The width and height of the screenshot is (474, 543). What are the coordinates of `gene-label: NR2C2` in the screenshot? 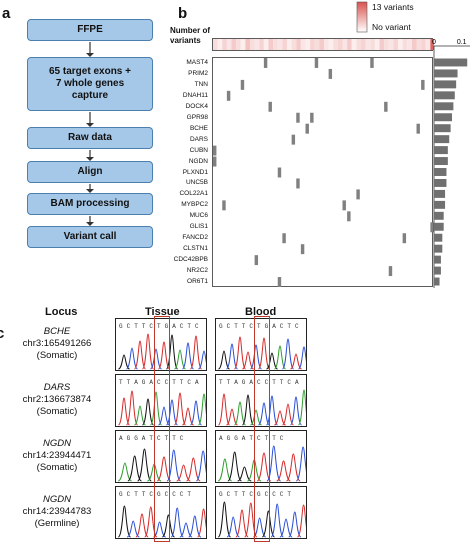 It's located at (197, 271).